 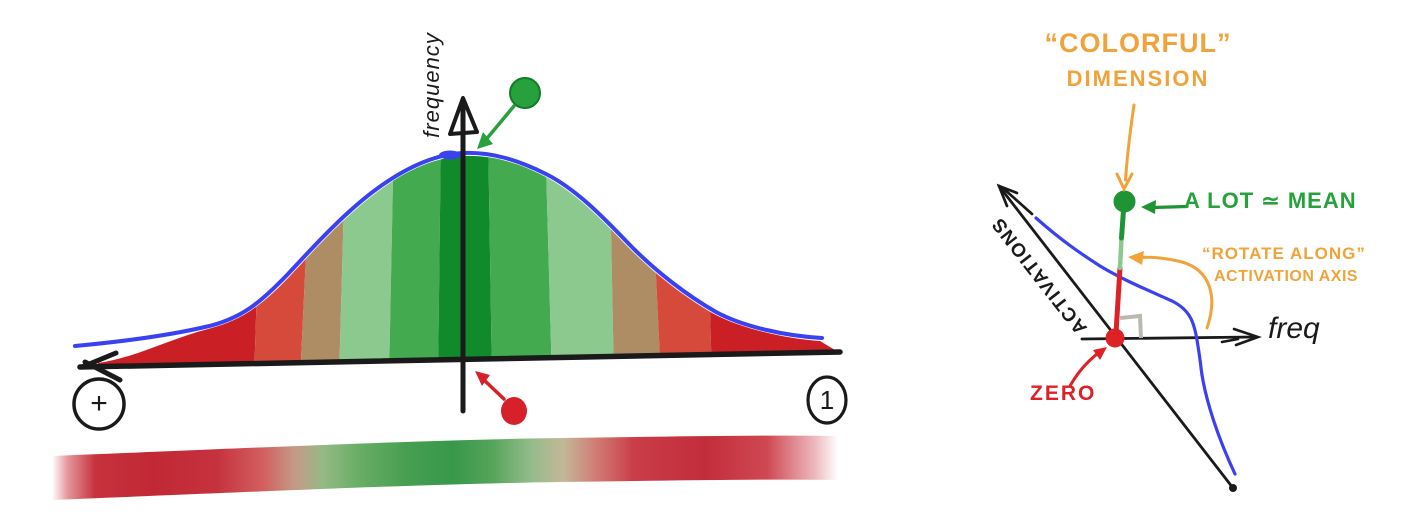 I want to click on one-circle, so click(x=827, y=400).